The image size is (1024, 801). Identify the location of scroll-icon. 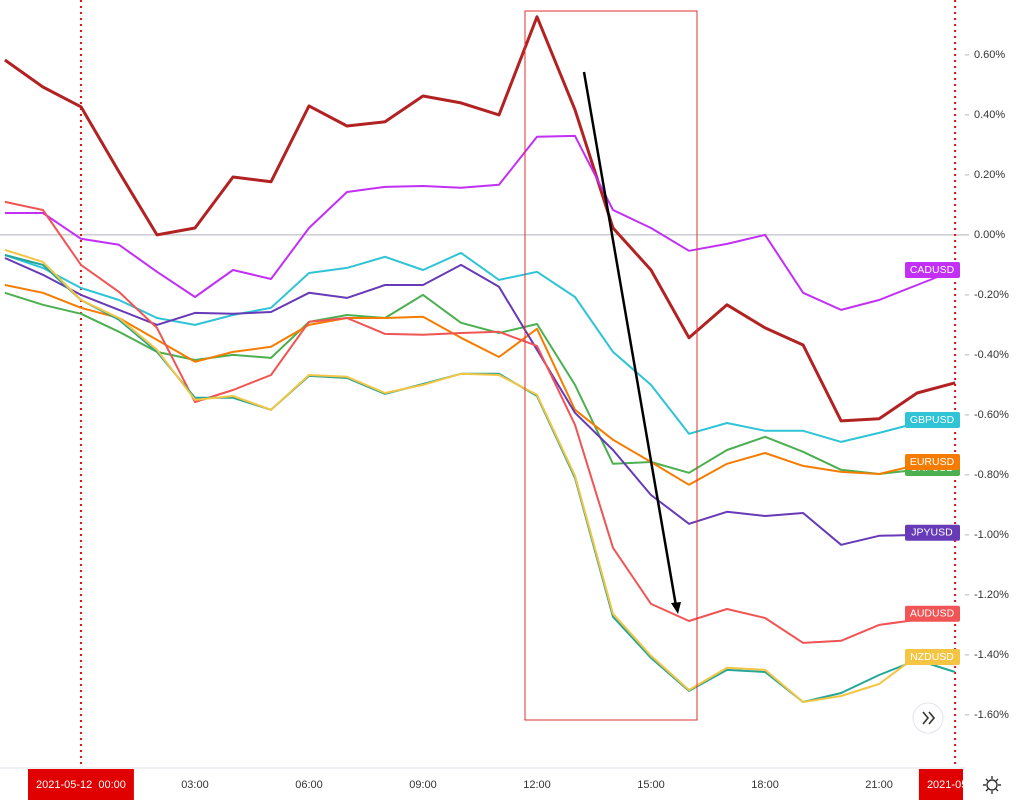
(929, 718).